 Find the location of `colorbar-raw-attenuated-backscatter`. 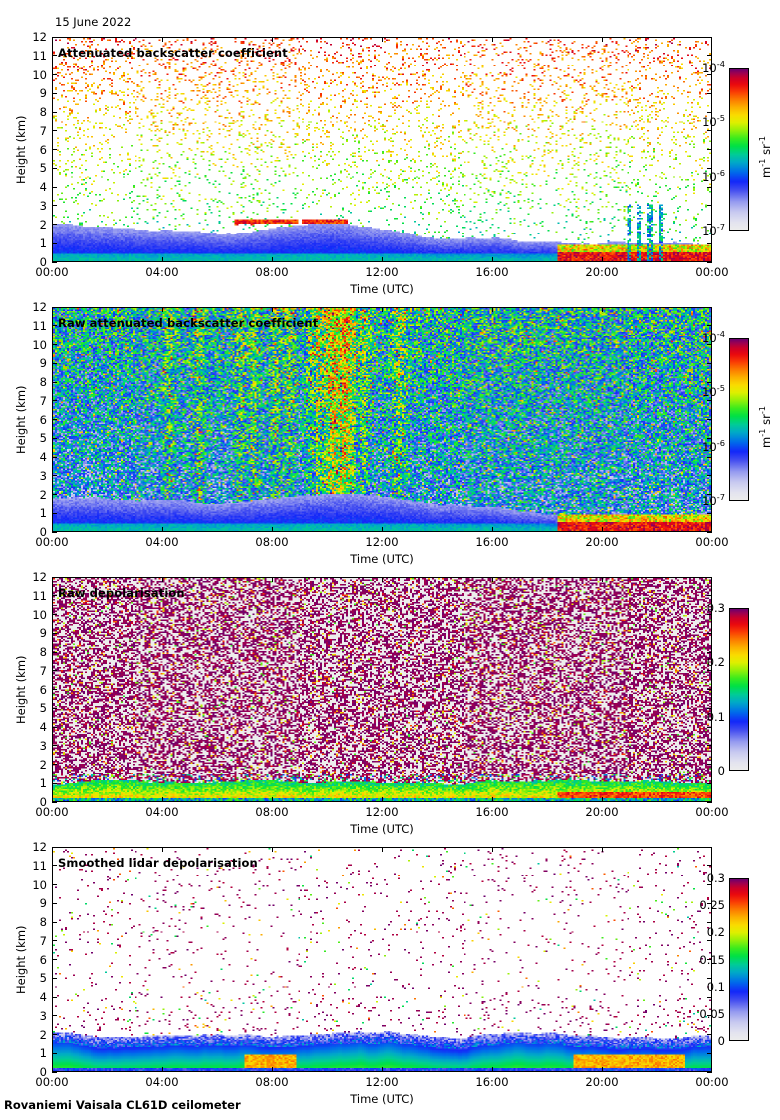

colorbar-raw-attenuated-backscatter is located at coordinates (739, 419).